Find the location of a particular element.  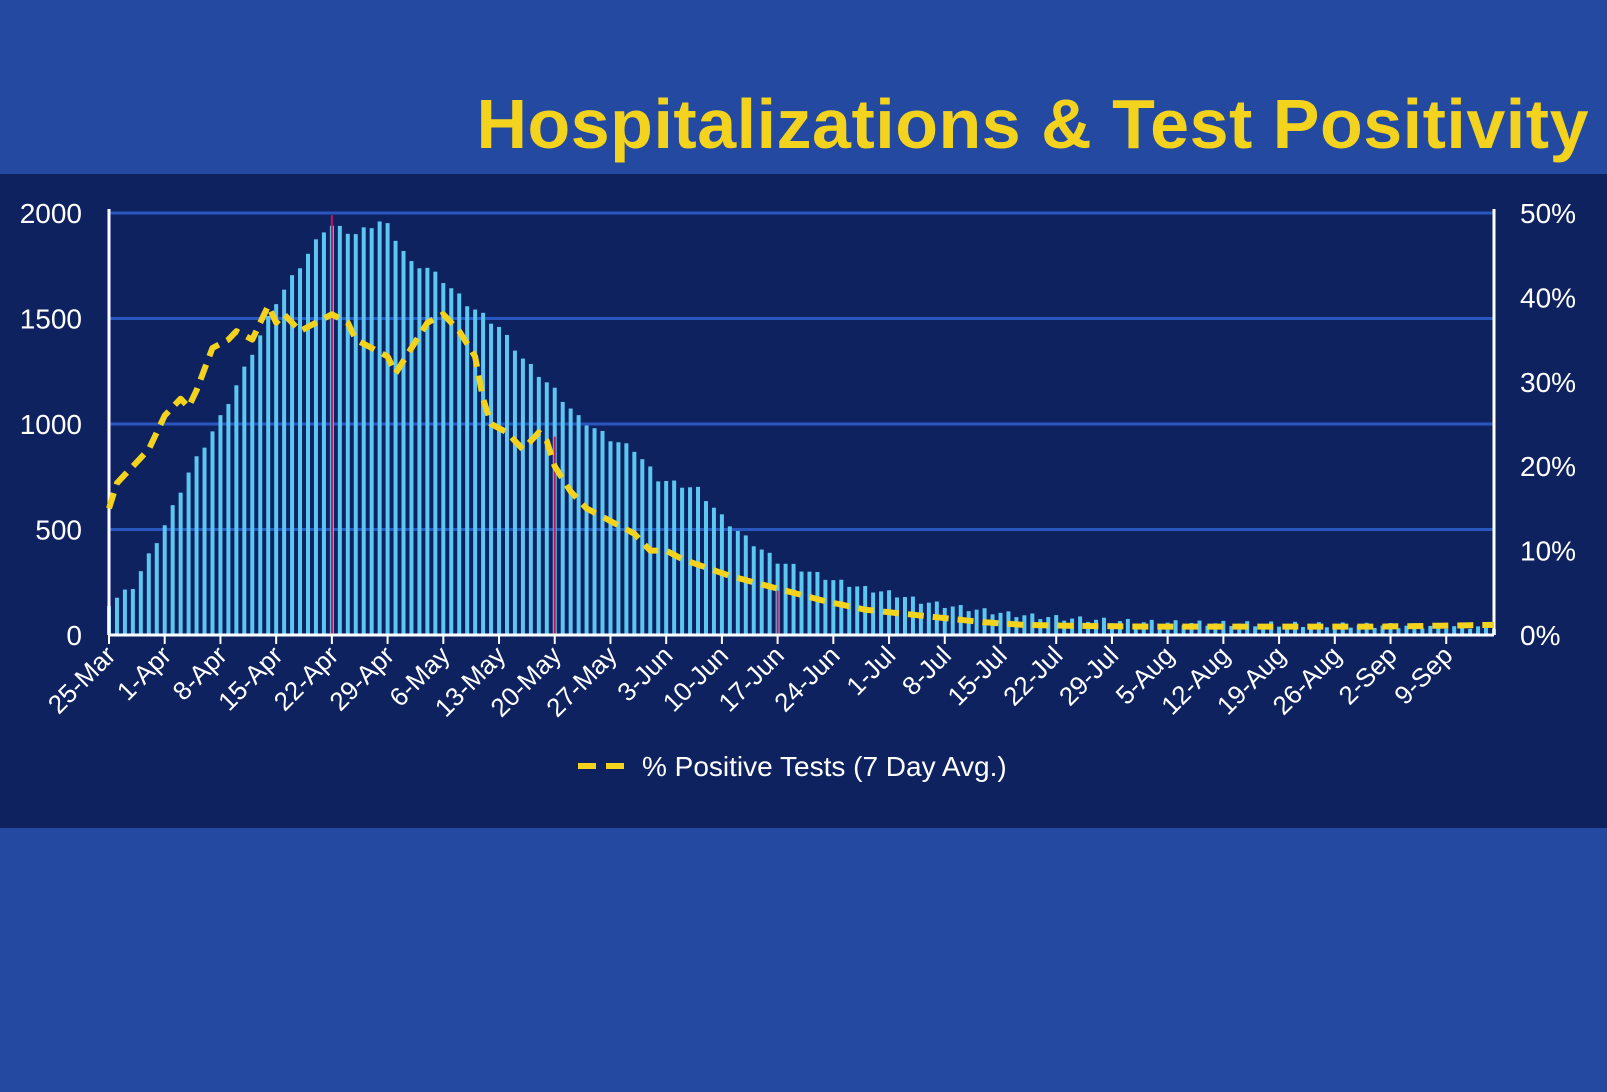

x-tick-label: 22-Jul is located at coordinates (1032, 675).